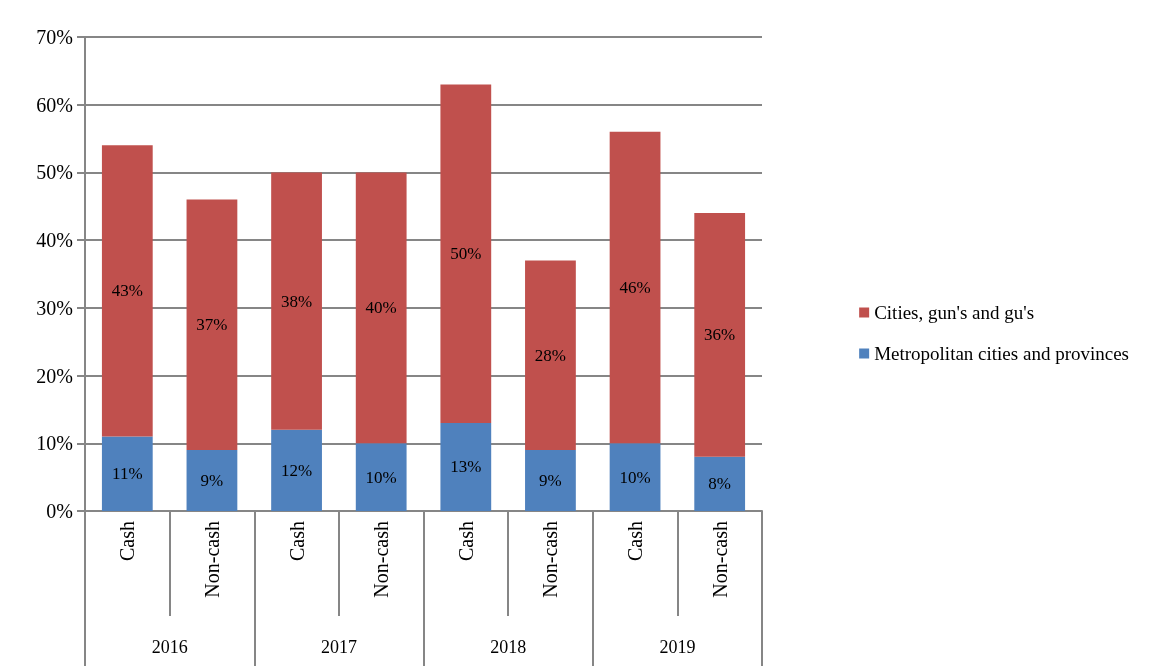 Image resolution: width=1149 pixels, height=666 pixels. I want to click on text: 2019, so click(677, 647).